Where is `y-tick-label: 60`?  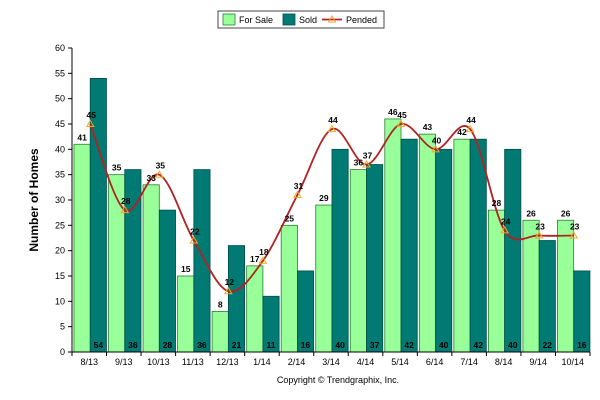 y-tick-label: 60 is located at coordinates (60, 48).